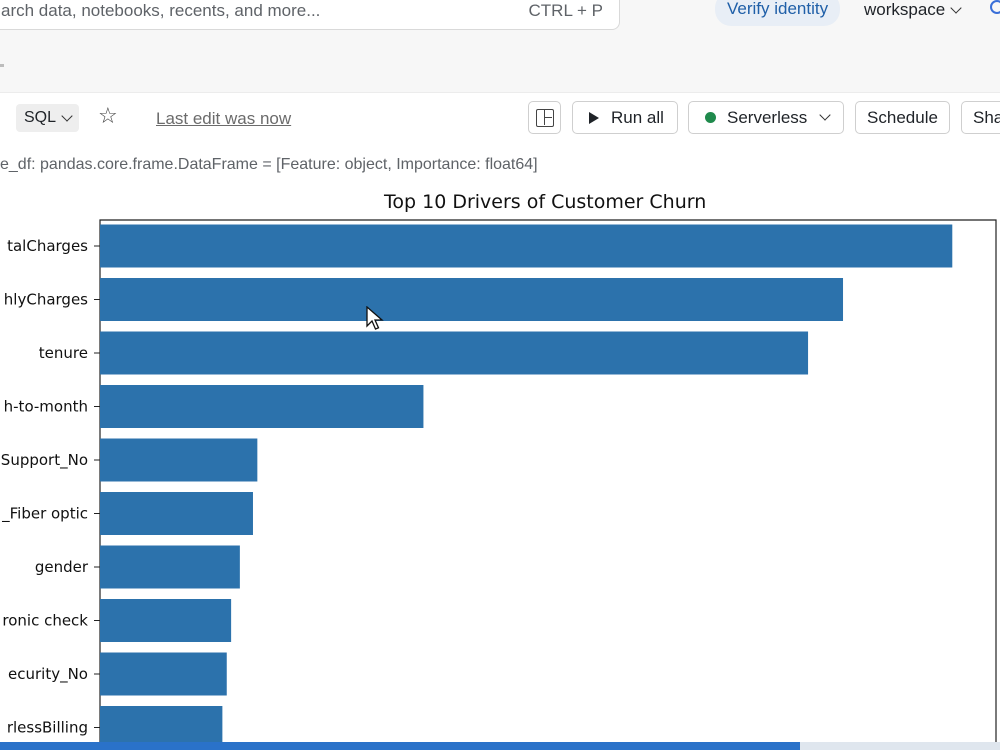 The height and width of the screenshot is (750, 1000). I want to click on y-tick-label: tenure, so click(63, 353).